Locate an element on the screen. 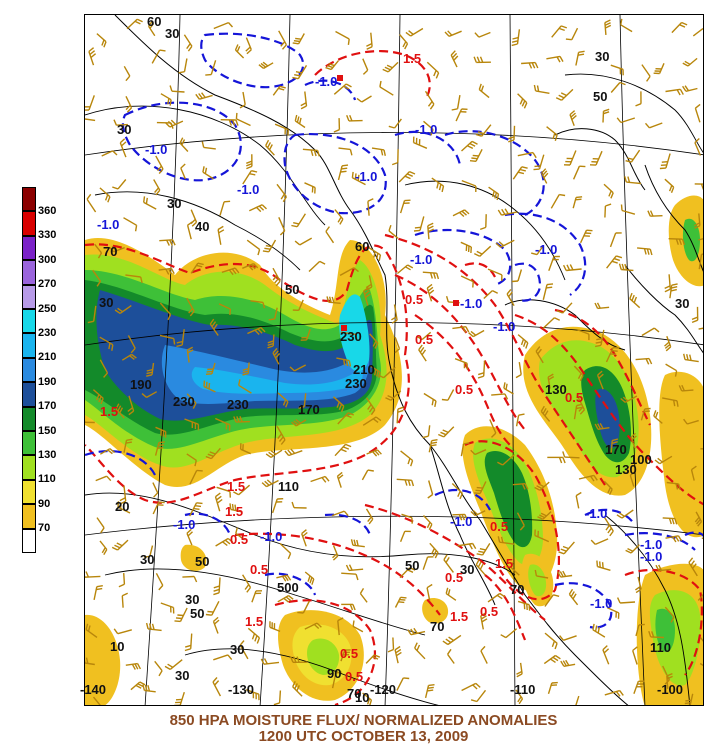 The height and width of the screenshot is (750, 727). positive-anomaly-label: 0.5 is located at coordinates (414, 299).